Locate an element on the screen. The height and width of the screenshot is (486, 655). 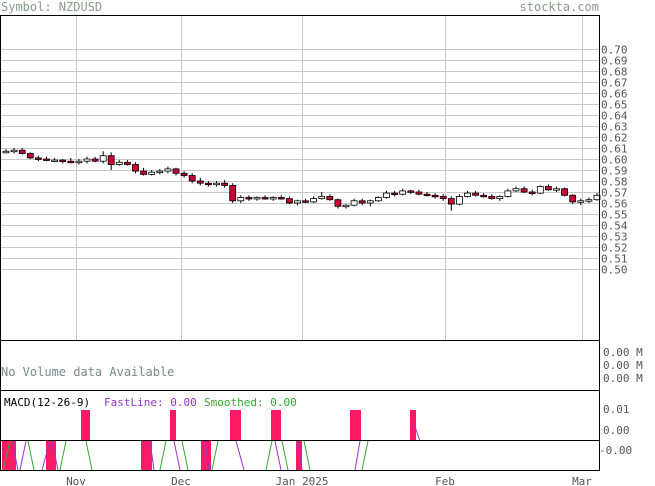
price-tick-label: 0.55 is located at coordinates (614, 215).